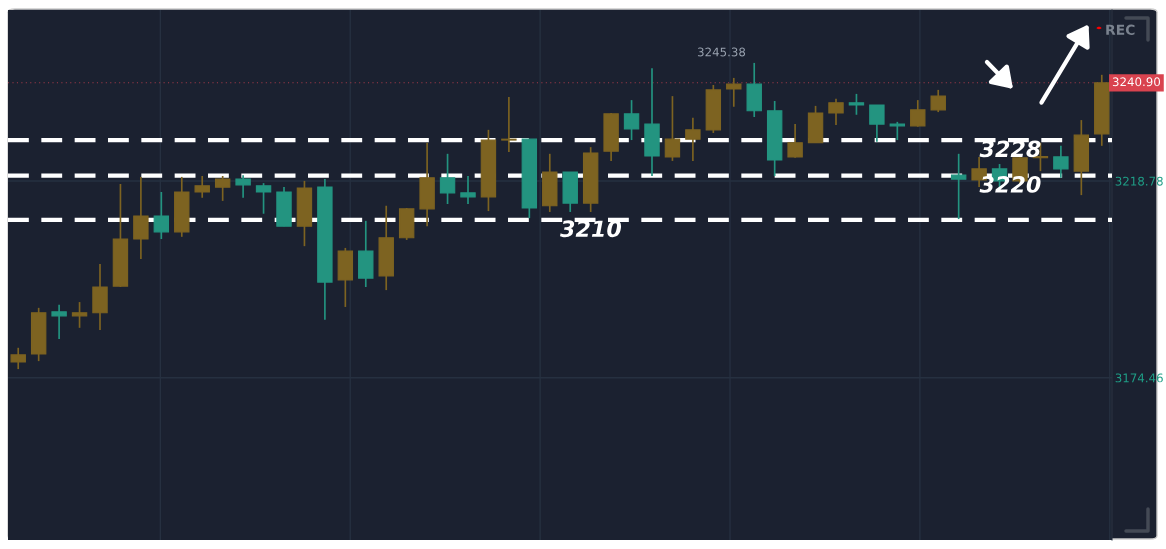  I want to click on annotation: REC, so click(1120, 30).